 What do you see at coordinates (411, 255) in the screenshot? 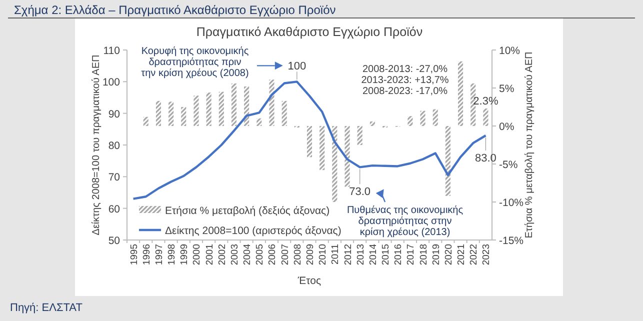
I see `x-tick-label: 2017` at bounding box center [411, 255].